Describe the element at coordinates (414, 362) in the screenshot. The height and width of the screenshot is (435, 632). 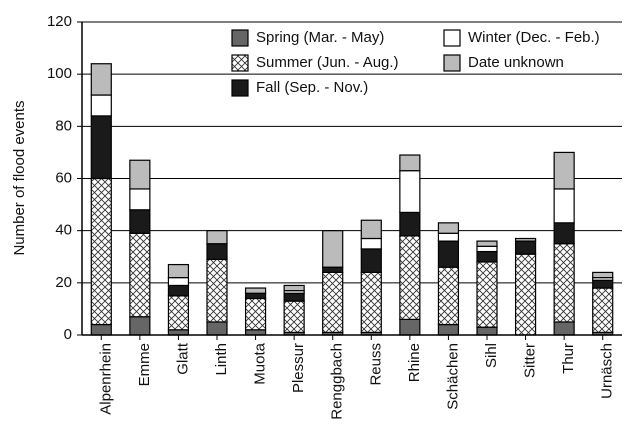
I see `x-tick-label: Rhine` at that location.